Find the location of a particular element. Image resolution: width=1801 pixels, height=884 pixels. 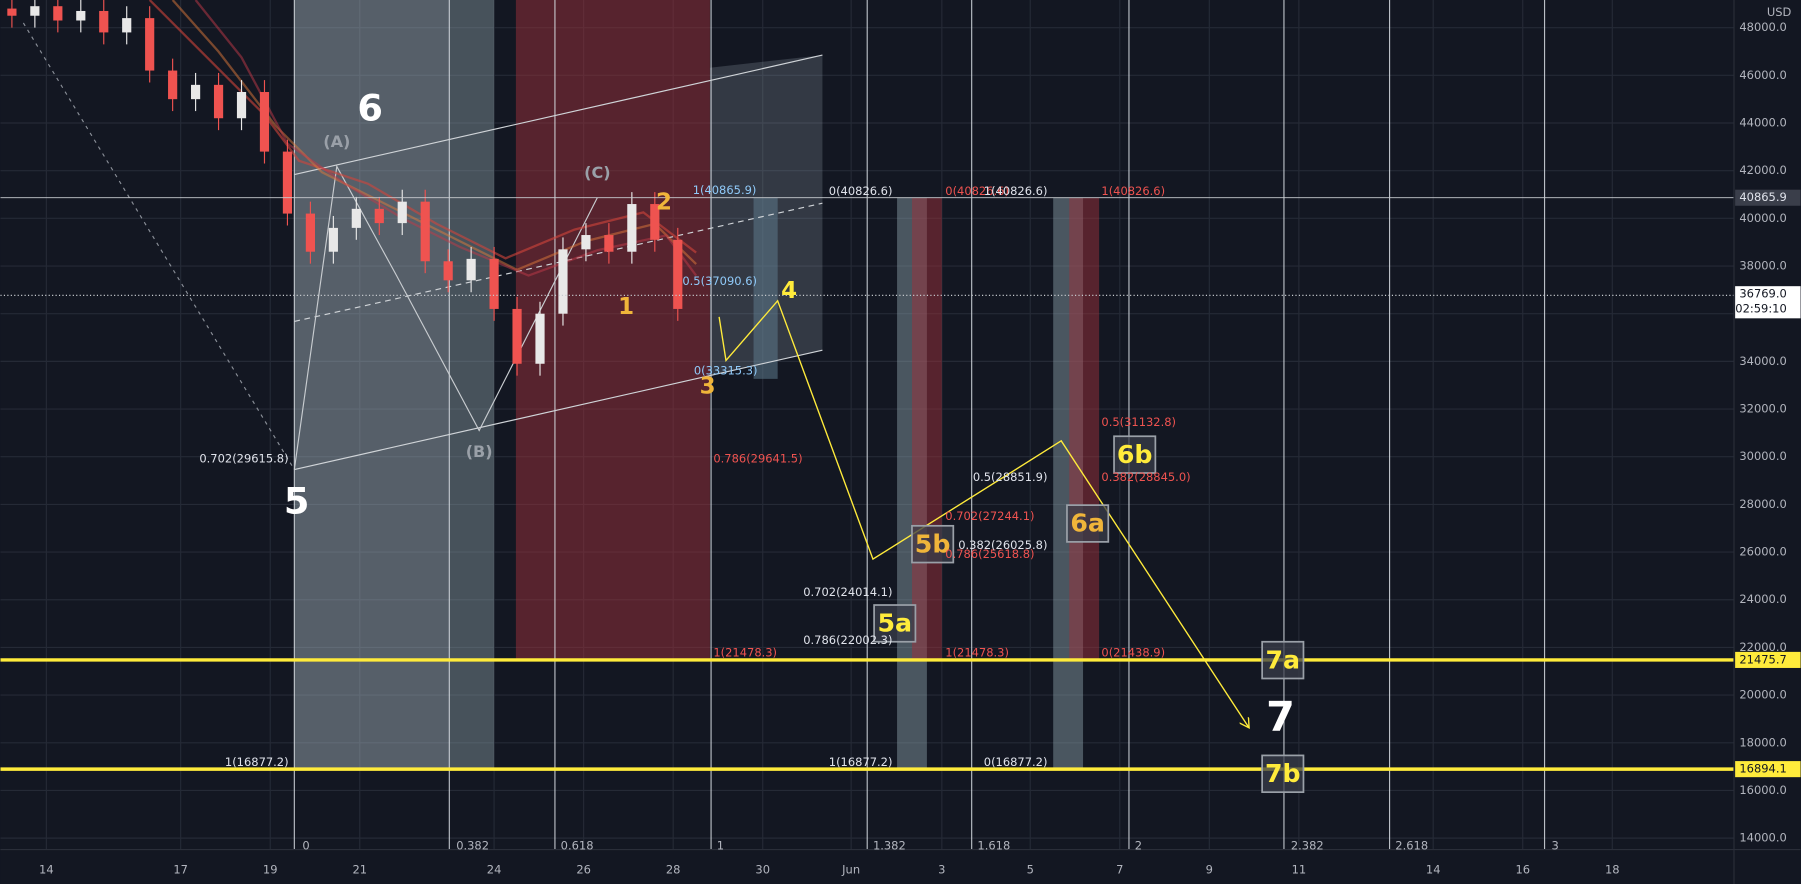

support-label-bg is located at coordinates (1768, 659).